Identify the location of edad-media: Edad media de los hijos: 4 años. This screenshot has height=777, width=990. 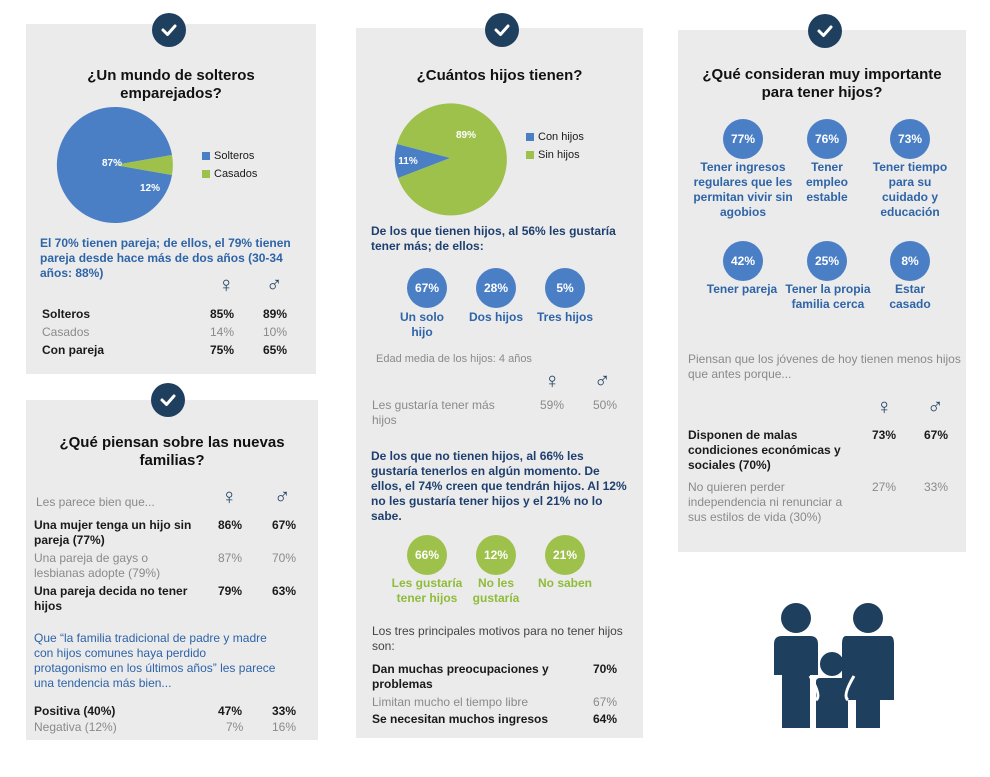
(454, 359).